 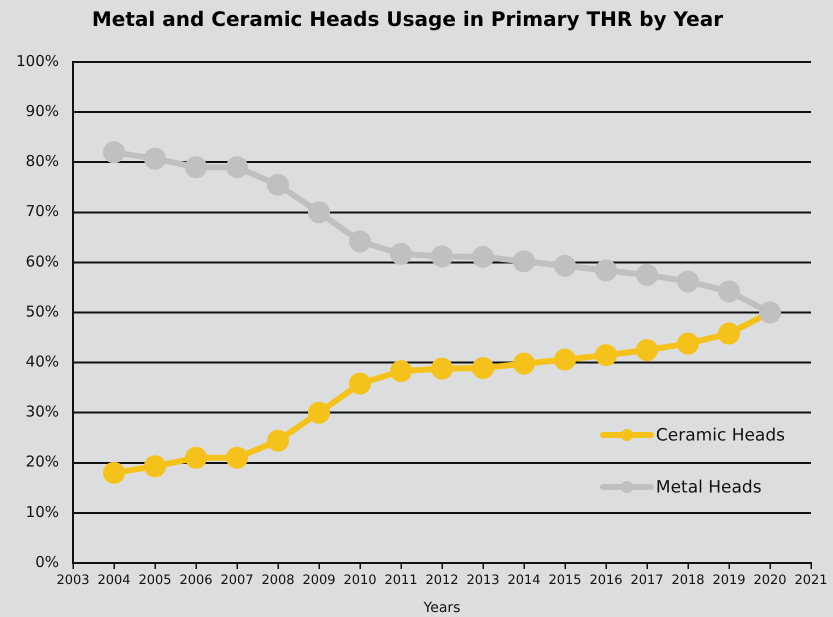 I want to click on y-tick-label: 30%, so click(x=42, y=411).